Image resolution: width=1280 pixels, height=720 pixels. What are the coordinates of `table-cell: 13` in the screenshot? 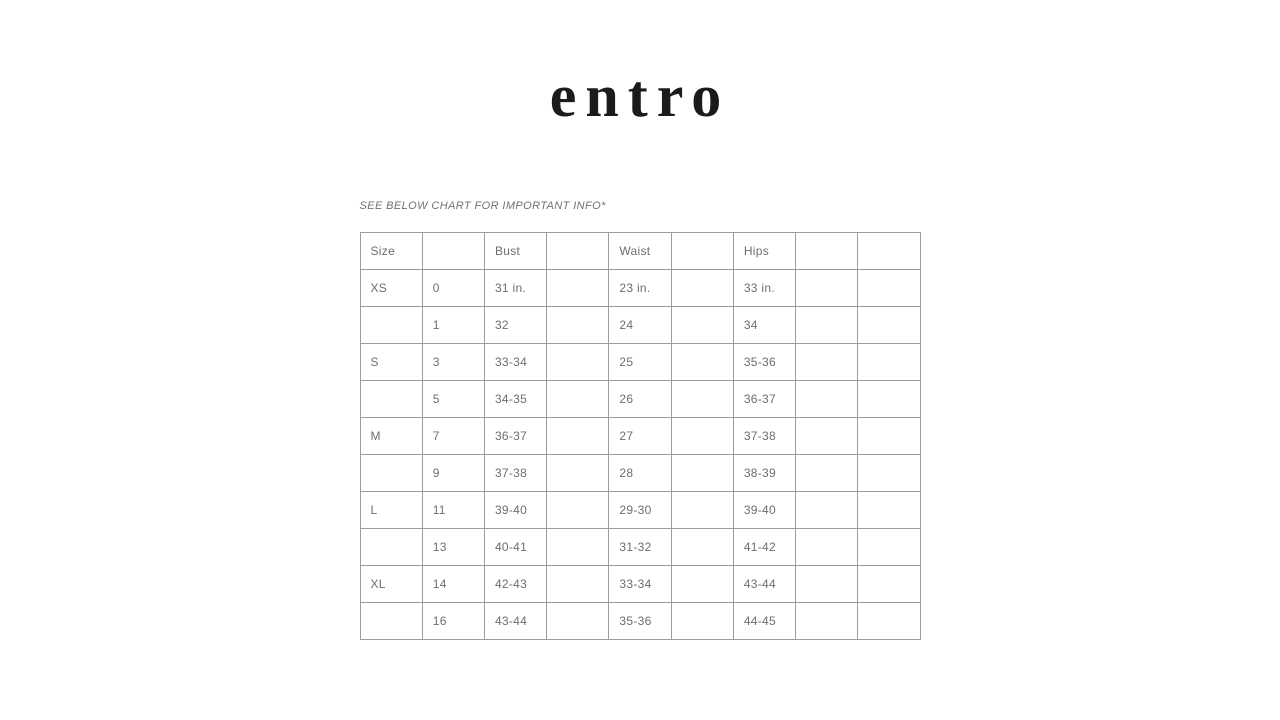 It's located at (453, 547).